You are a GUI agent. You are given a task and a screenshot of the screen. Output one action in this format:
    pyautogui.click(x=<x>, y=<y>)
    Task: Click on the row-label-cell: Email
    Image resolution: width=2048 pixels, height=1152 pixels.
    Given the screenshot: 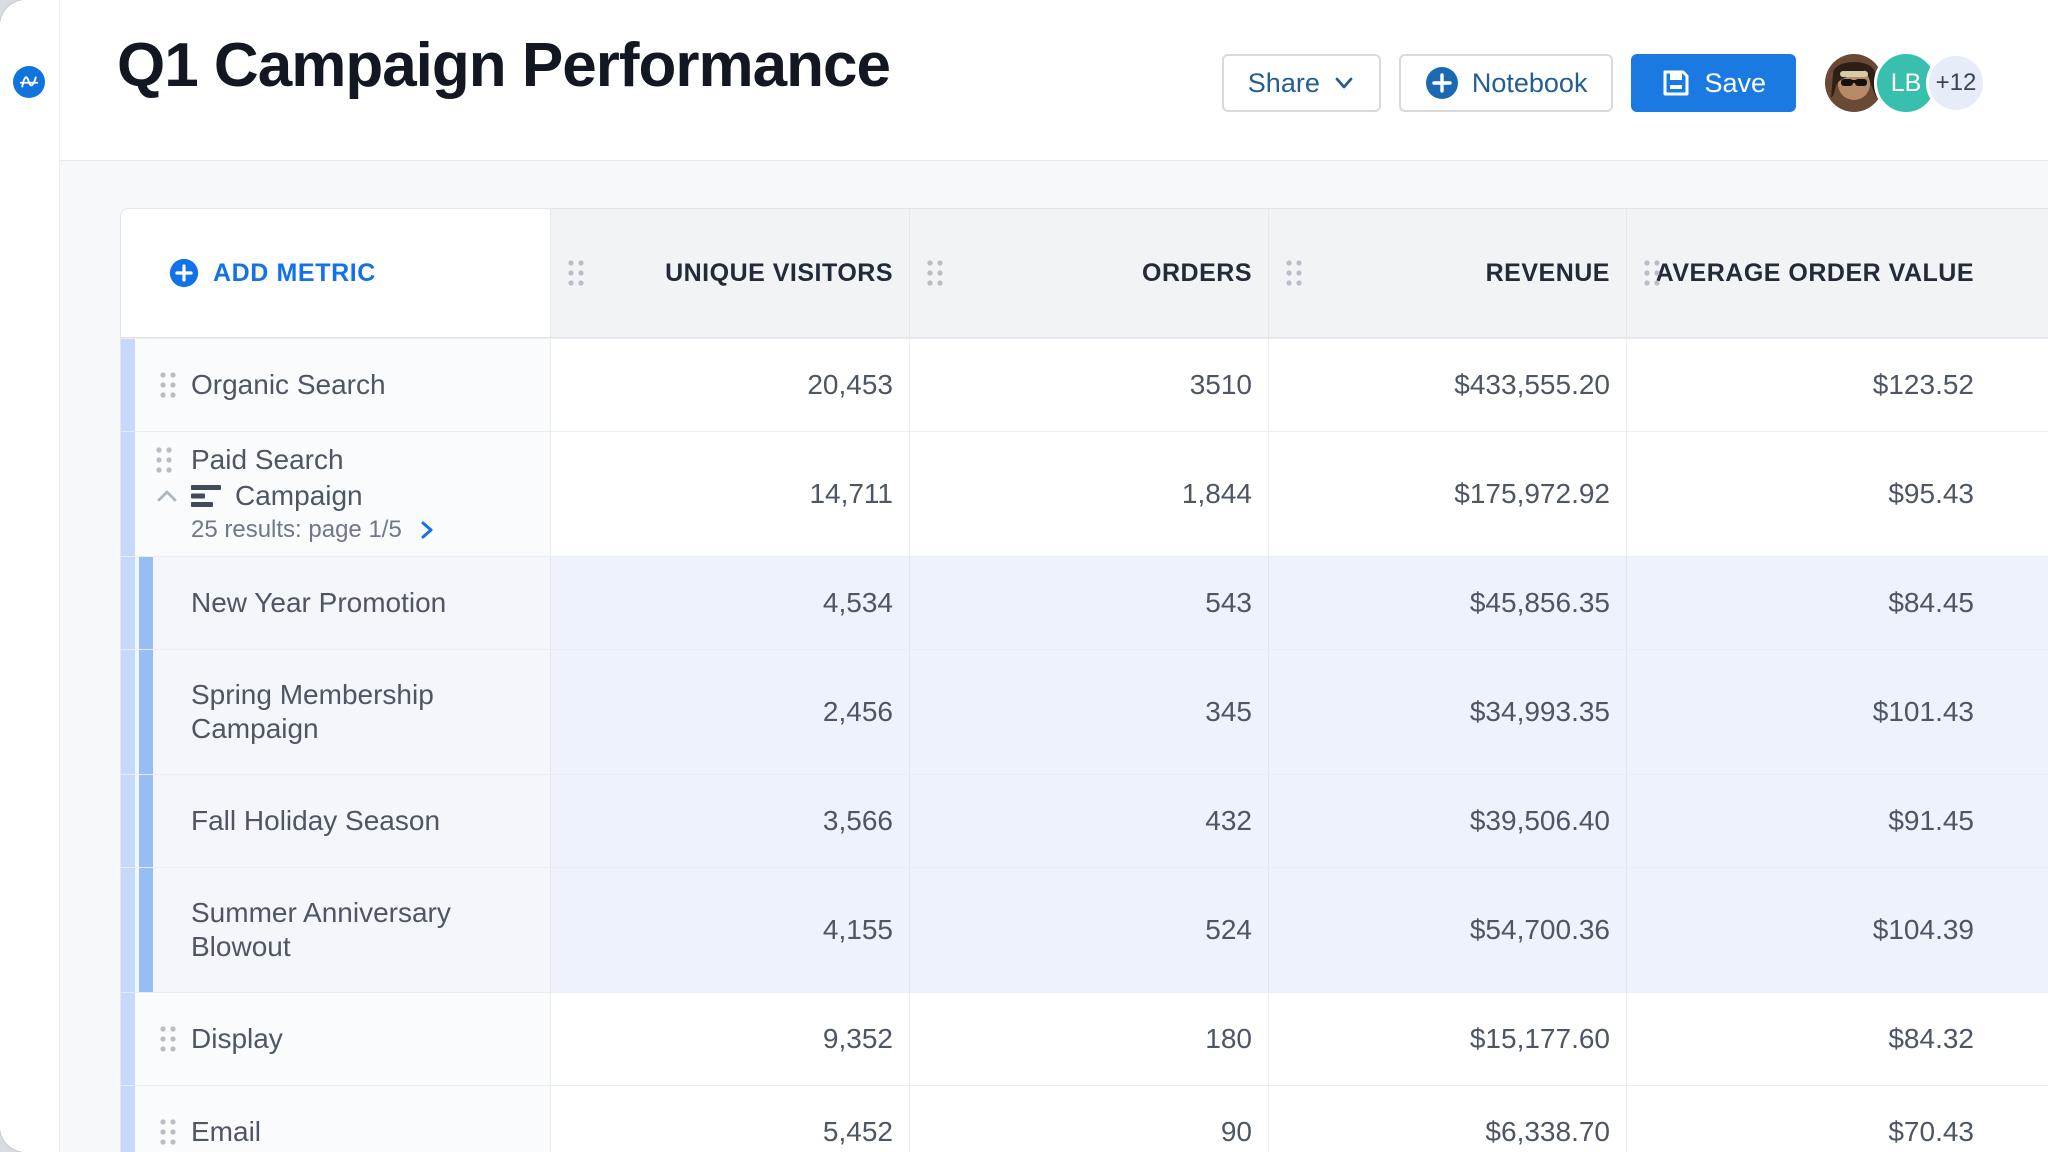 What is the action you would take?
    pyautogui.click(x=335, y=1119)
    